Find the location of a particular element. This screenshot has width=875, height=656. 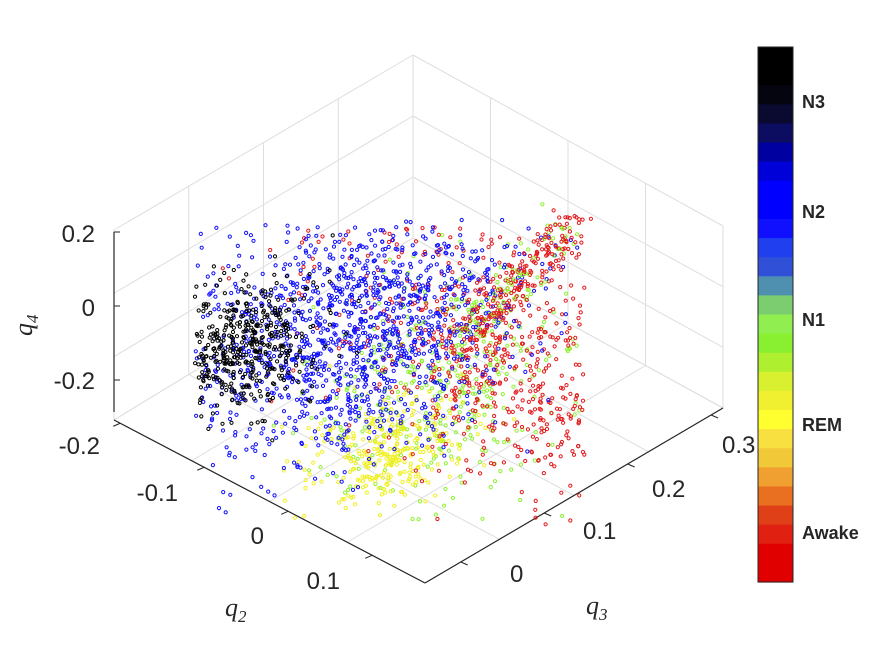

colorbar-swatch is located at coordinates (775, 133).